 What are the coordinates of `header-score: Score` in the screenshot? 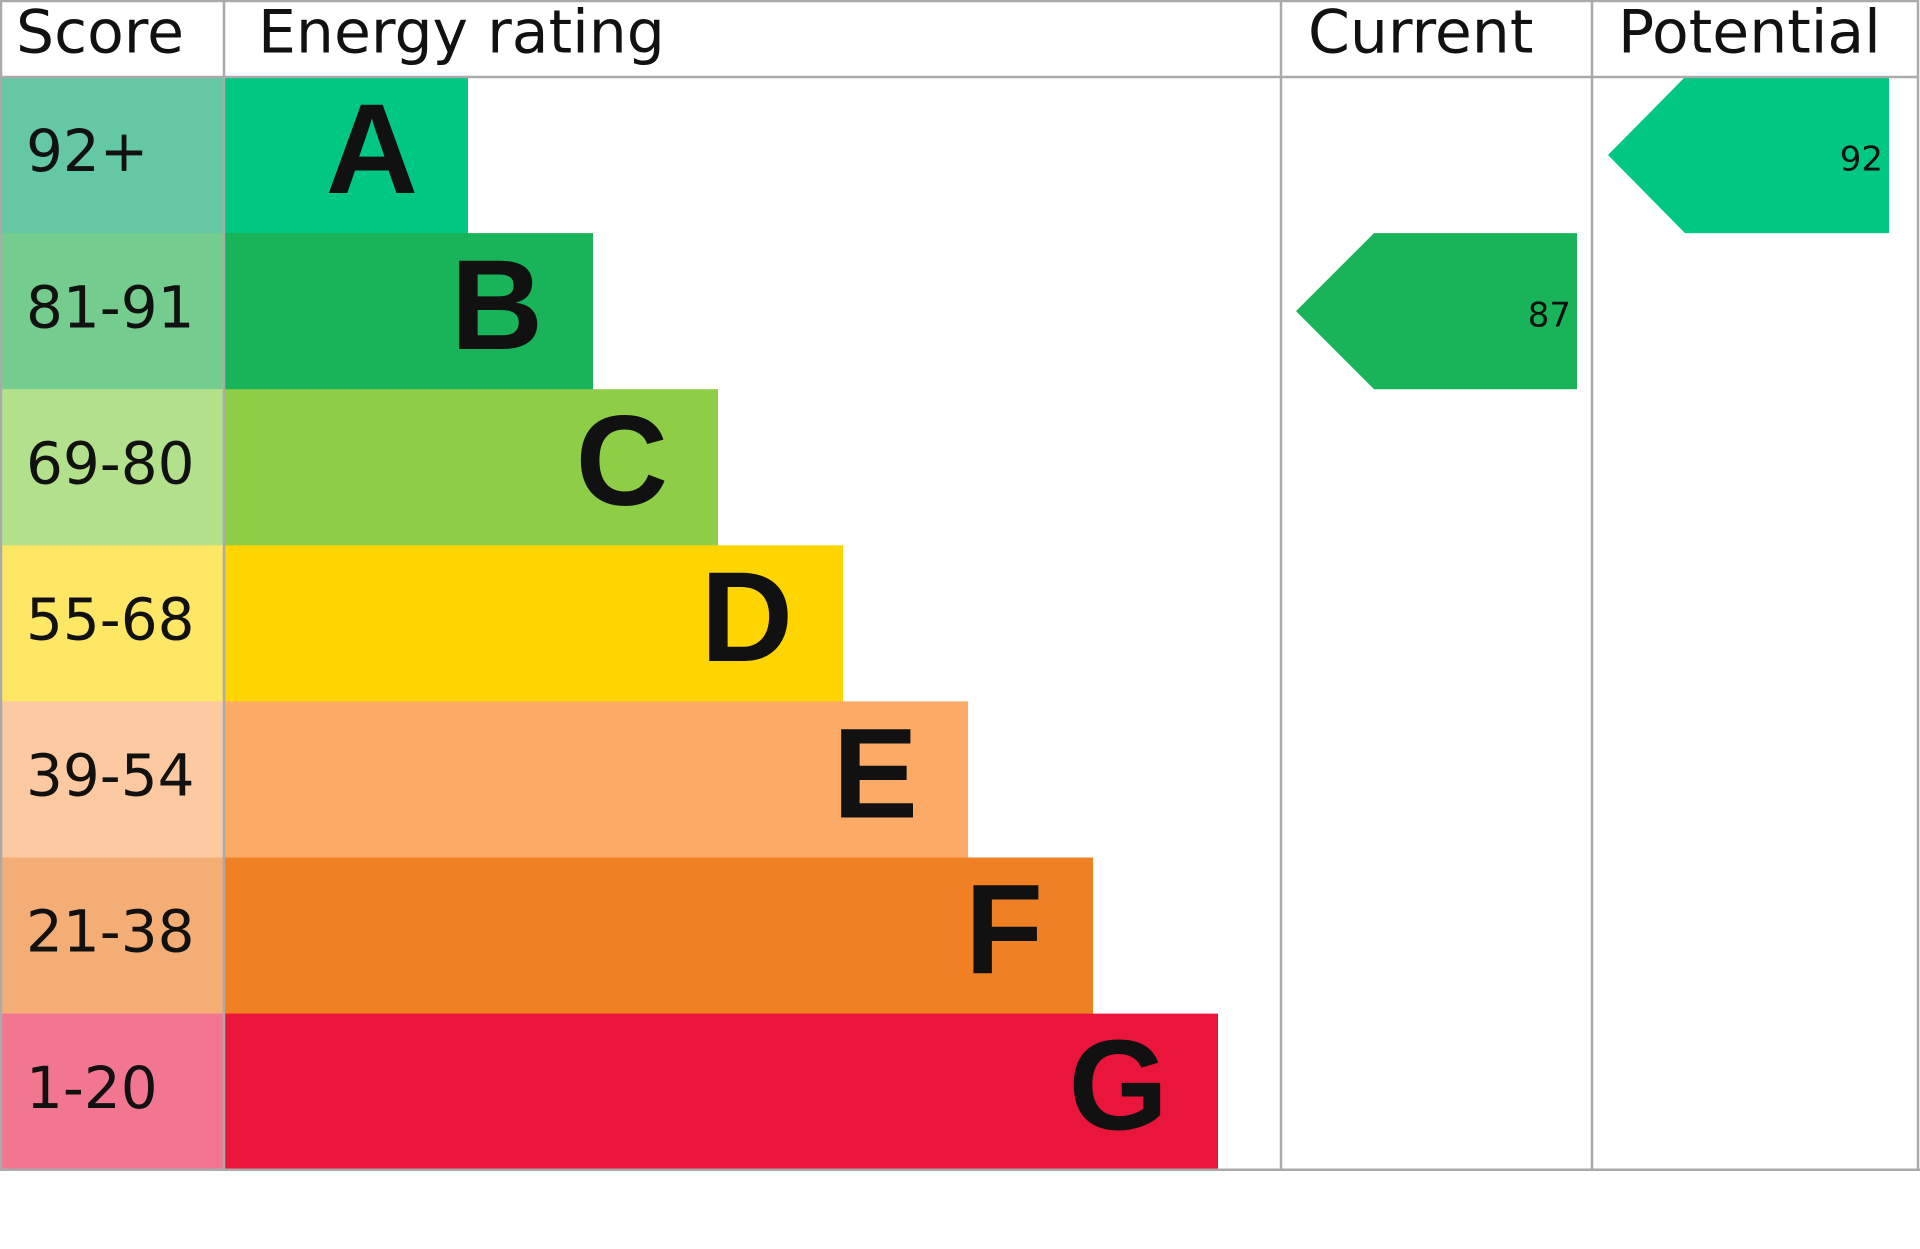 It's located at (100, 34).